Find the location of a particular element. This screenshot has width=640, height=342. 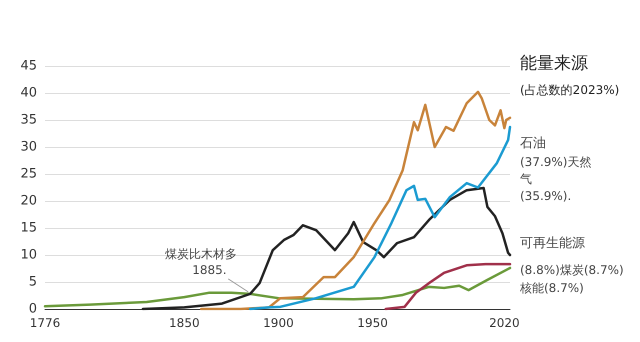

y-tick-label: 45 is located at coordinates (28, 66).